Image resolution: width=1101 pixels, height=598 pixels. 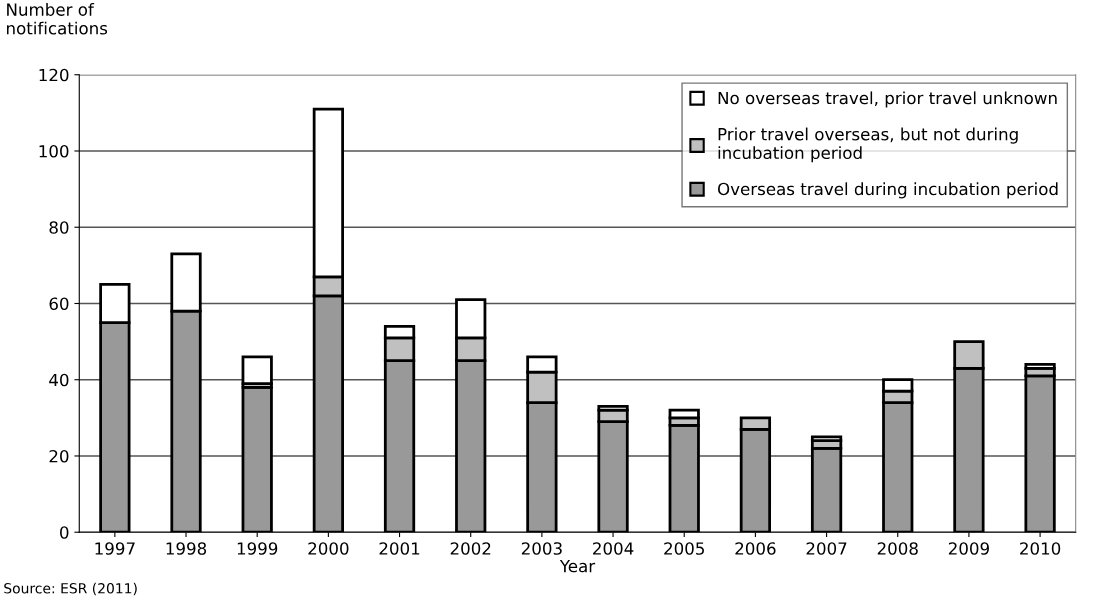 What do you see at coordinates (328, 548) in the screenshot?
I see `x-tick-label: 2000` at bounding box center [328, 548].